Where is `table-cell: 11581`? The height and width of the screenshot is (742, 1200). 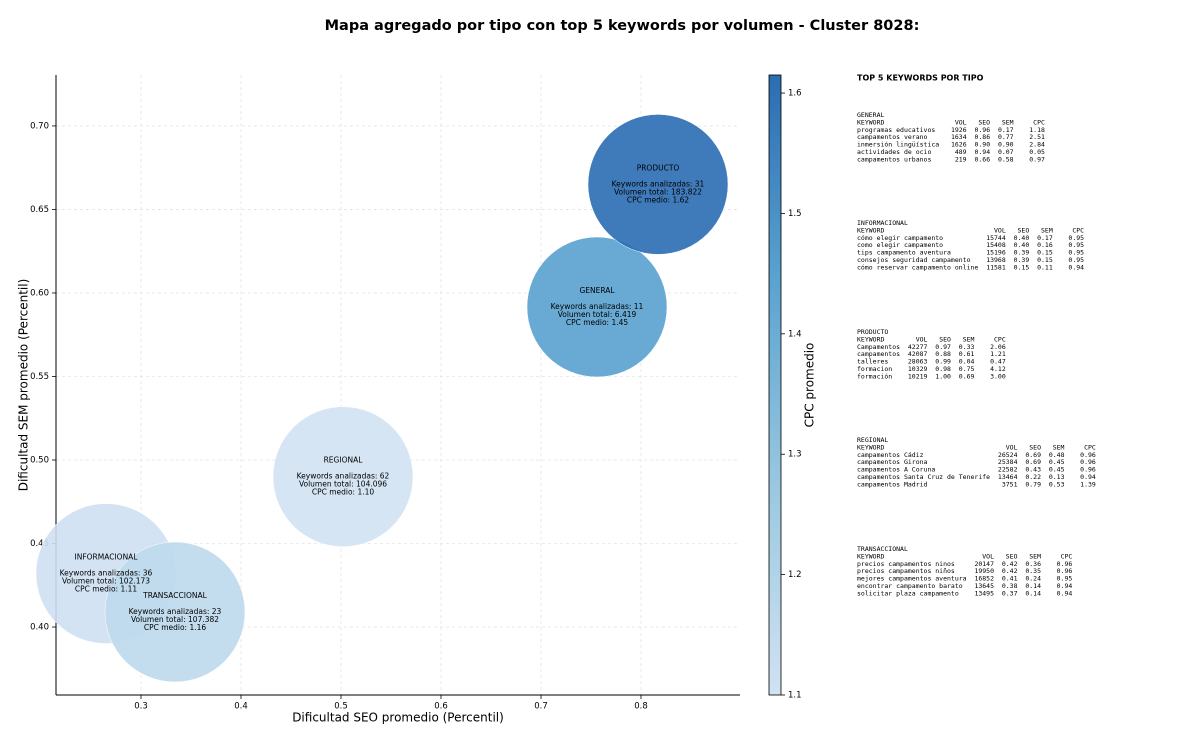
table-cell: 11581 is located at coordinates (996, 267).